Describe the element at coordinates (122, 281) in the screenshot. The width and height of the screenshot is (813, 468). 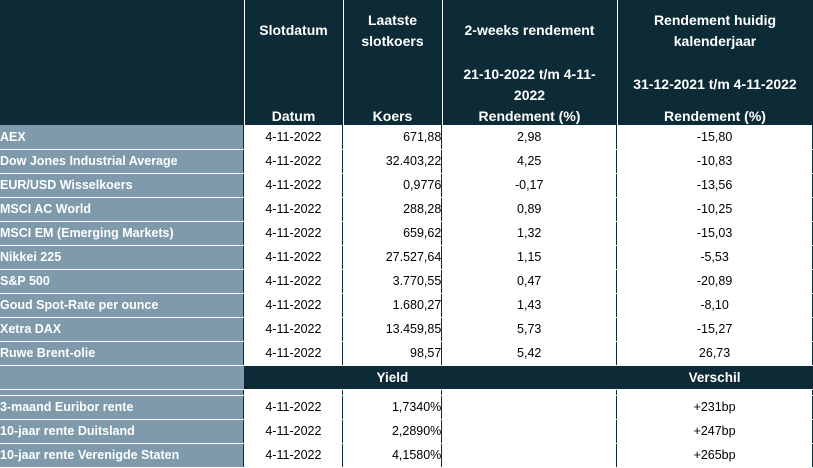
I see `instrument-name: S&P 500` at that location.